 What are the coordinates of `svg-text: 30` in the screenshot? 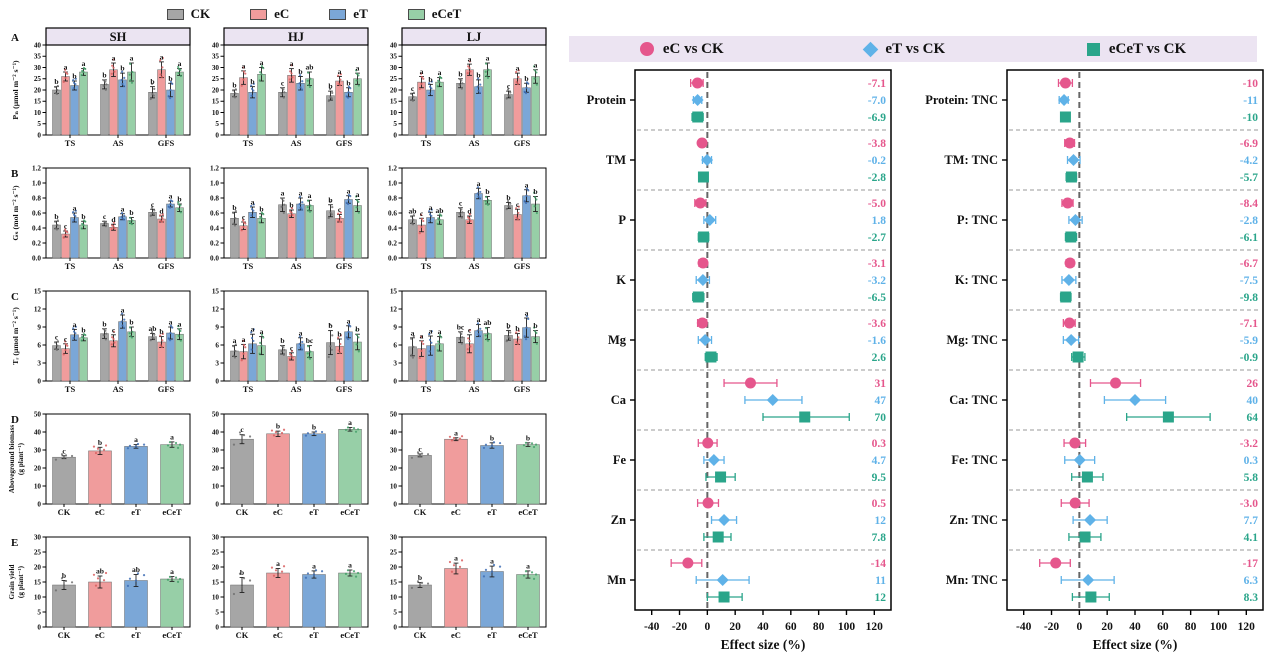 It's located at (216, 68).